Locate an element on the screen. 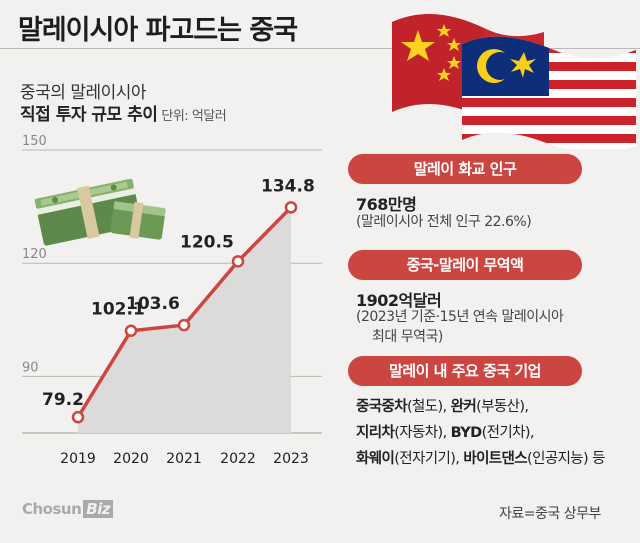 This screenshot has width=640, height=543. x-tick-label: 2022 is located at coordinates (238, 459).